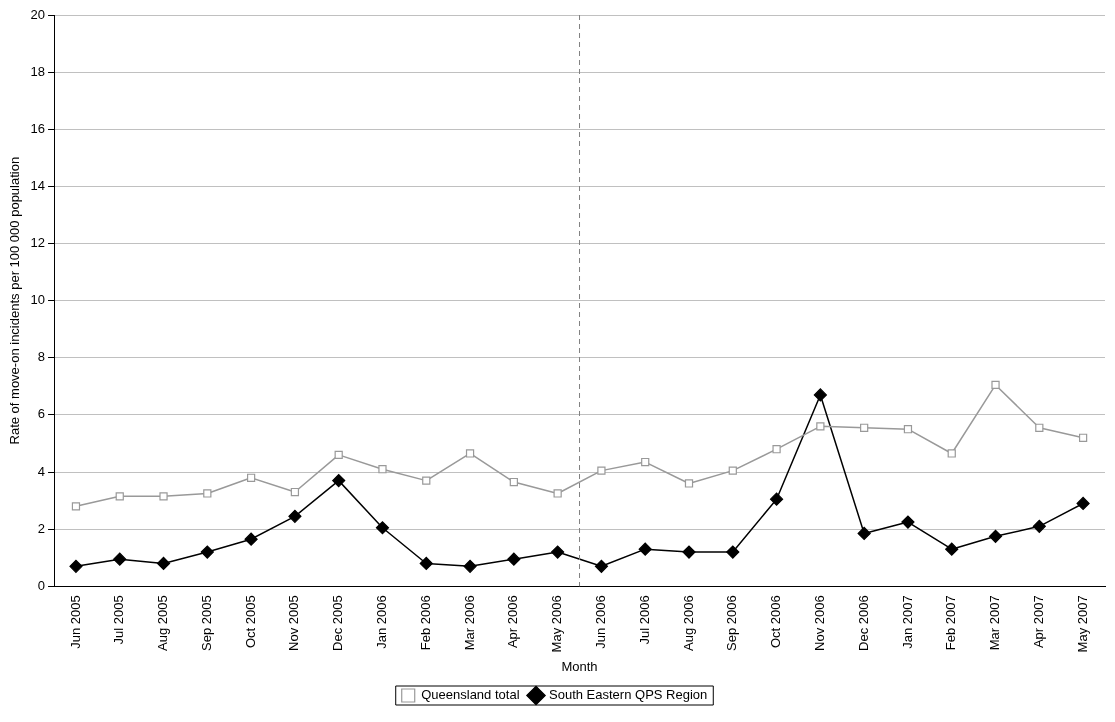  What do you see at coordinates (470, 695) in the screenshot?
I see `legend-label: Queensland total` at bounding box center [470, 695].